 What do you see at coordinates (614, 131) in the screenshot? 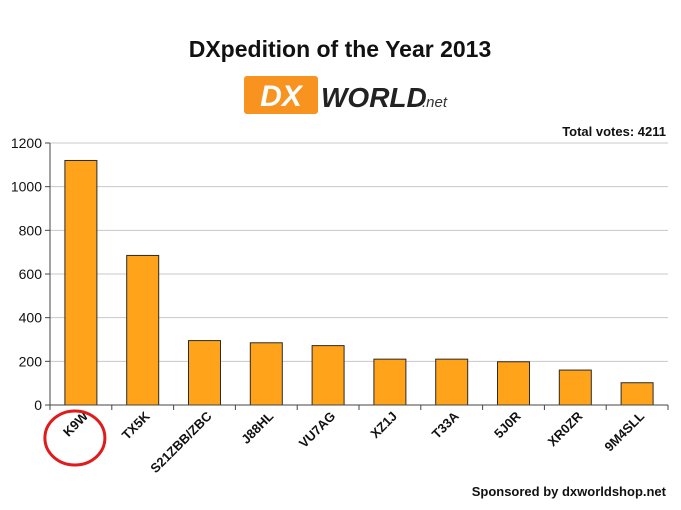
I see `total-votes-label: Total votes: 4211` at bounding box center [614, 131].